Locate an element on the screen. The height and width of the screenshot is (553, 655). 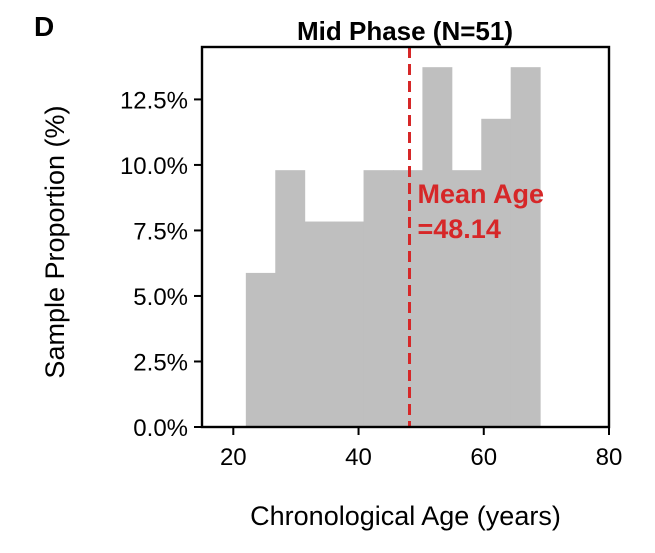
x-tick-label-60: 60 is located at coordinates (483, 457).